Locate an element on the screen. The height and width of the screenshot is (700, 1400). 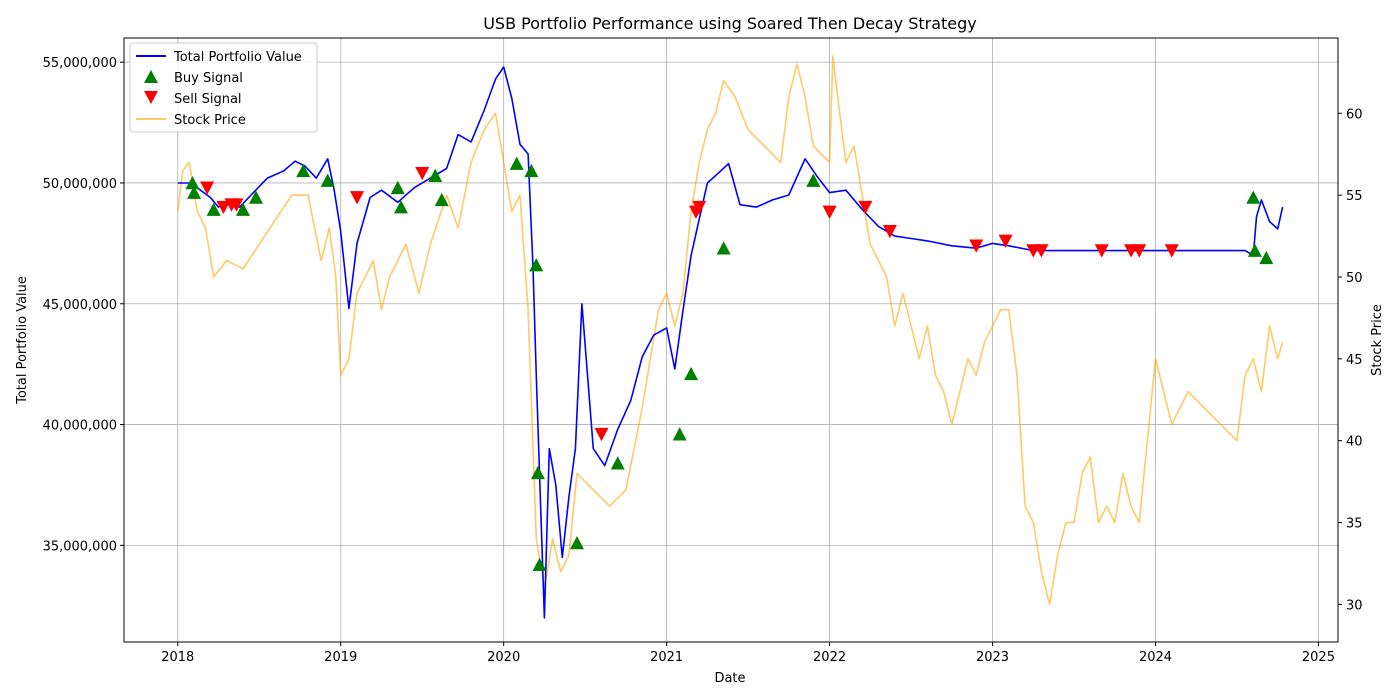
legend-box is located at coordinates (223, 87).